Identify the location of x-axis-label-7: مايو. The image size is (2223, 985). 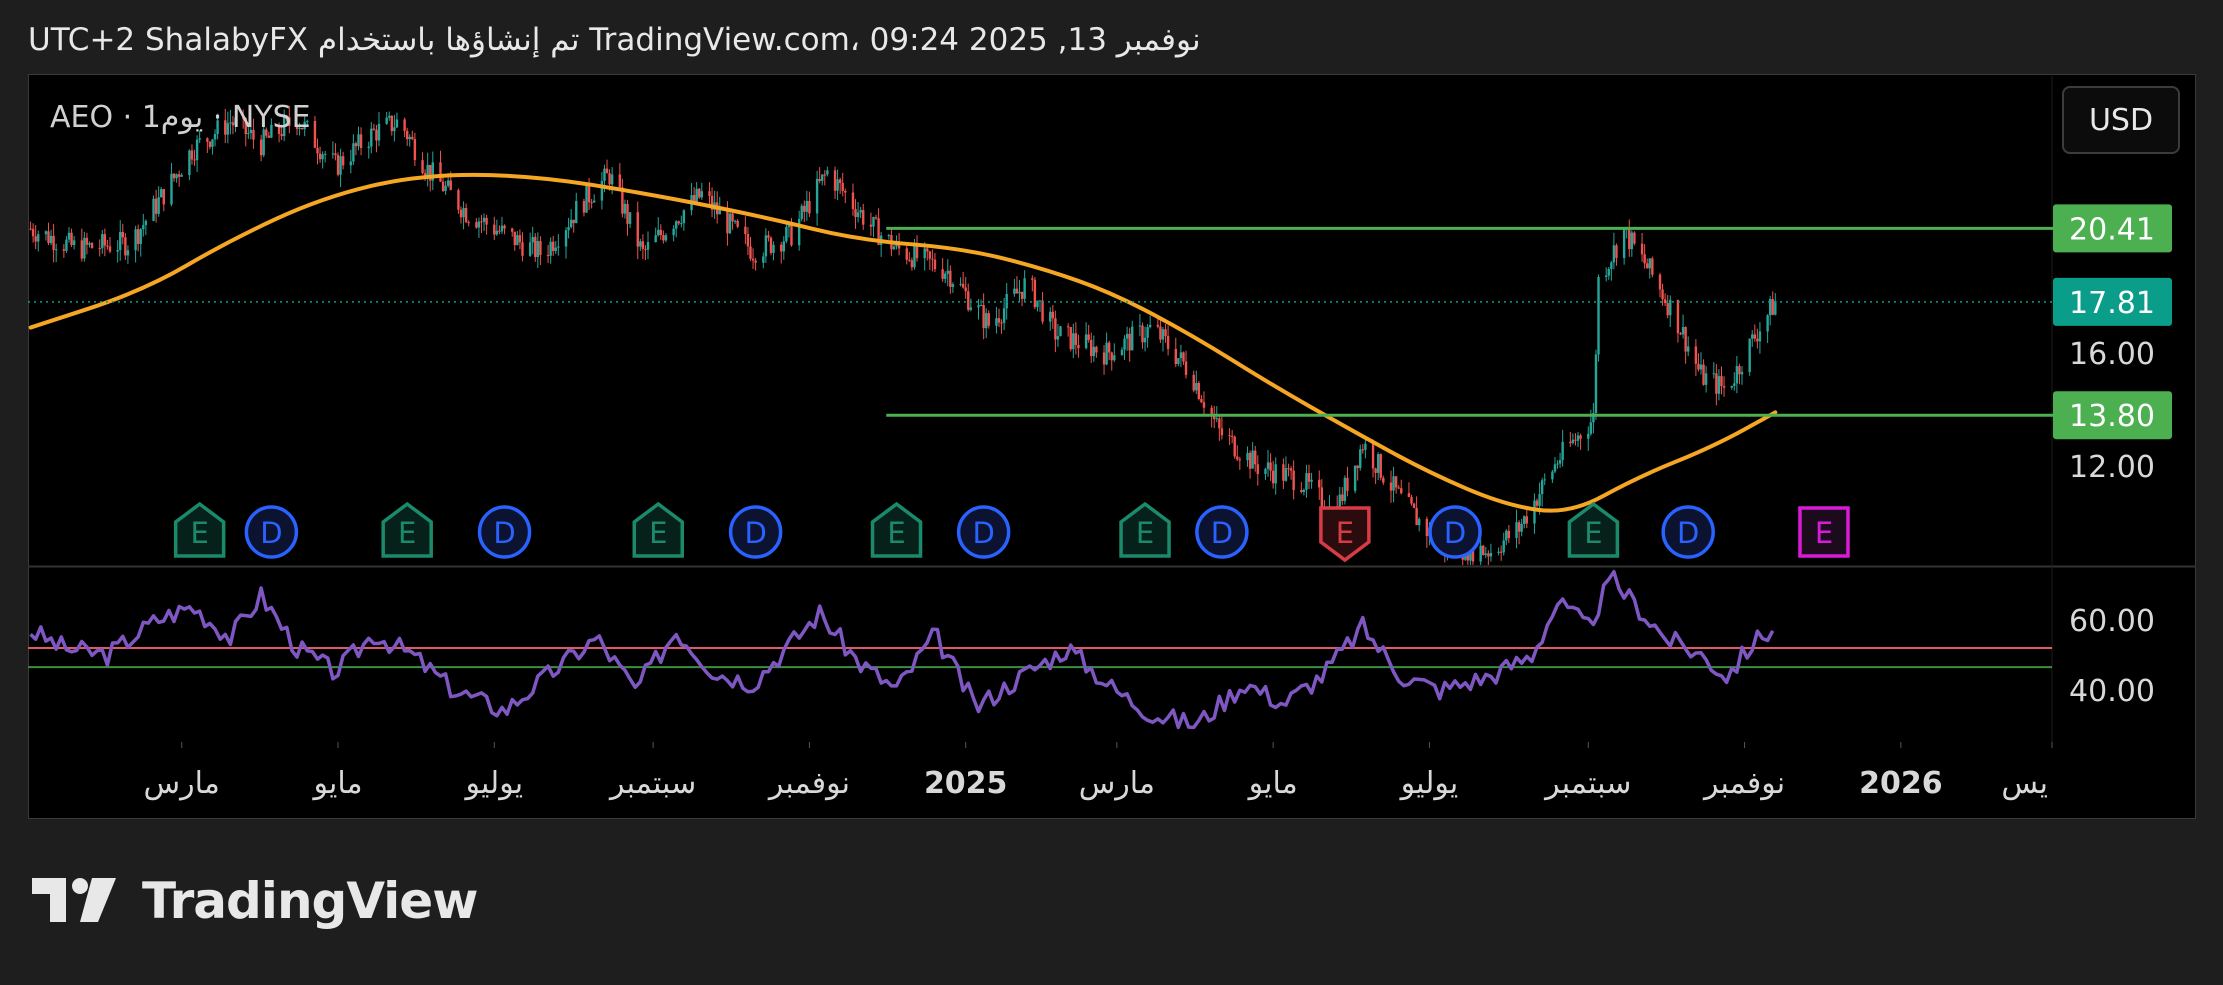
(1272, 783).